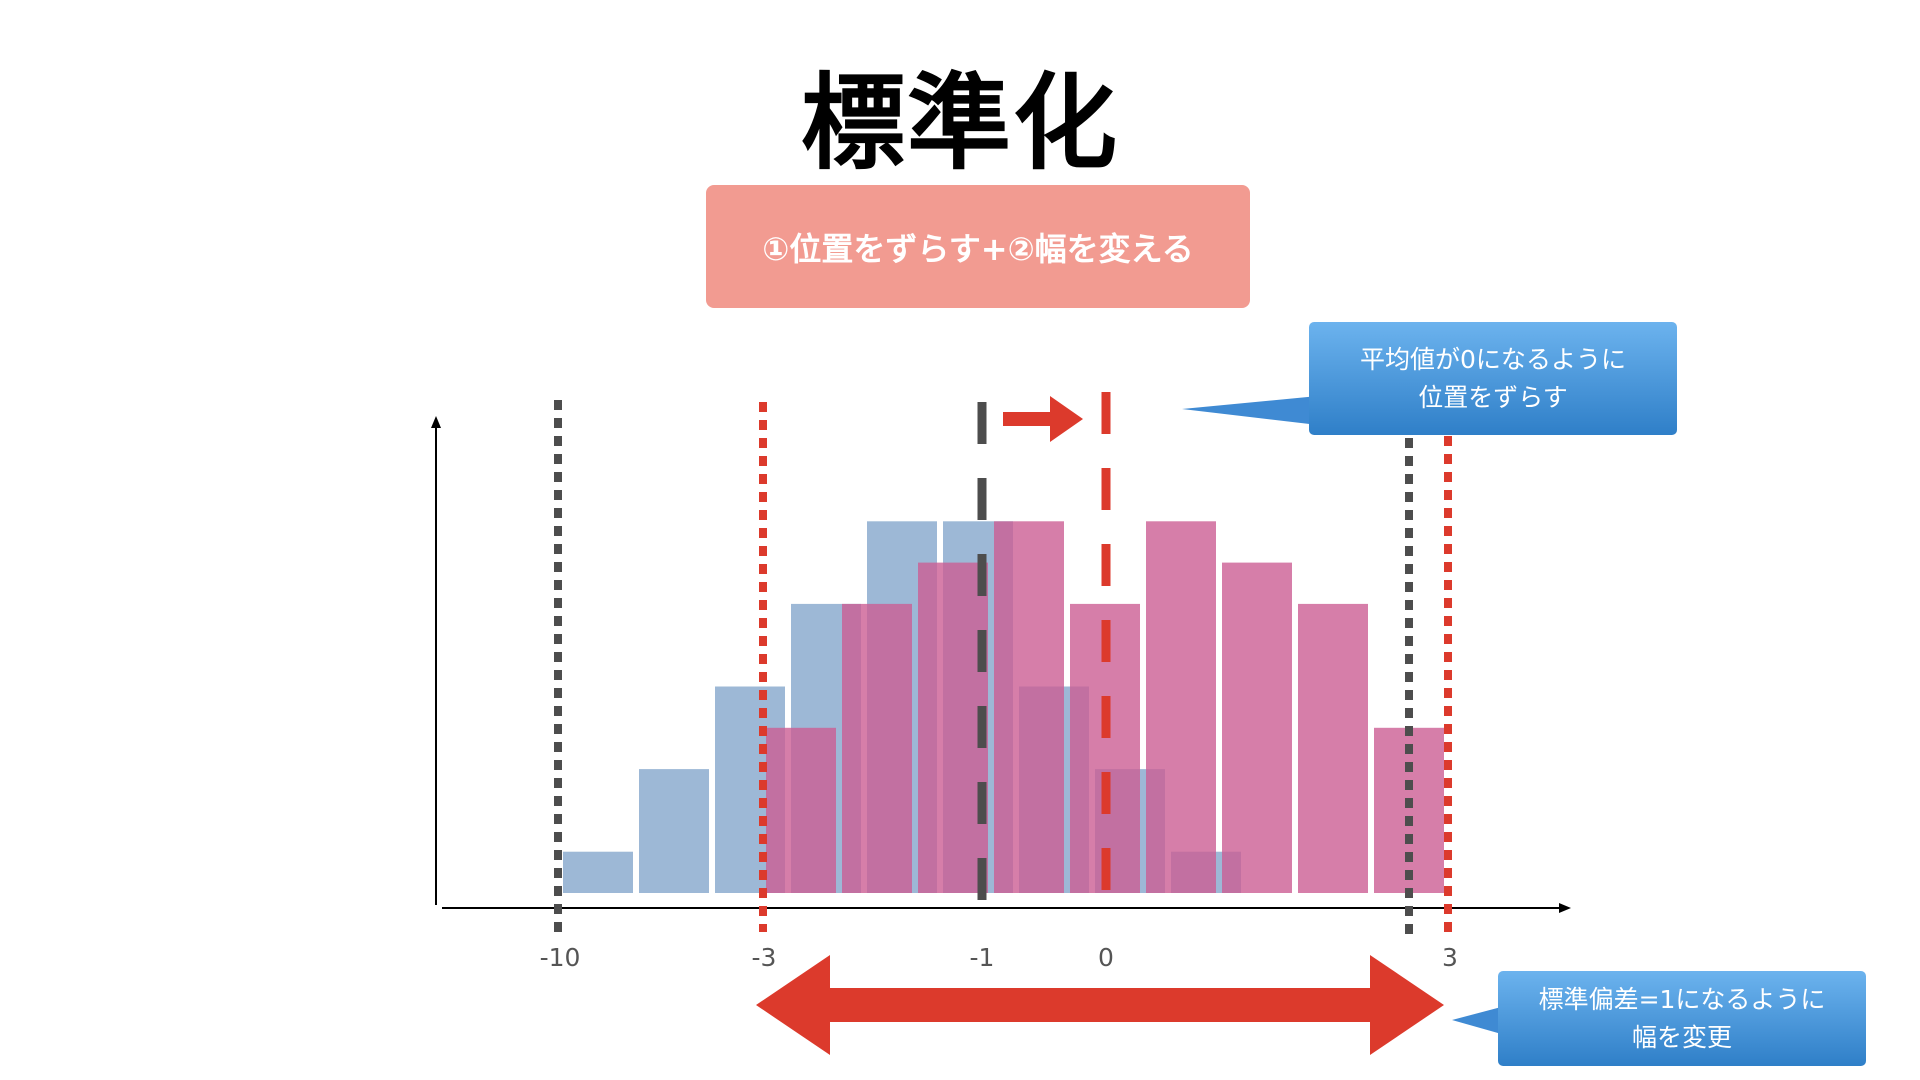  What do you see at coordinates (1478, 1020) in the screenshot?
I see `callout-std-pointer` at bounding box center [1478, 1020].